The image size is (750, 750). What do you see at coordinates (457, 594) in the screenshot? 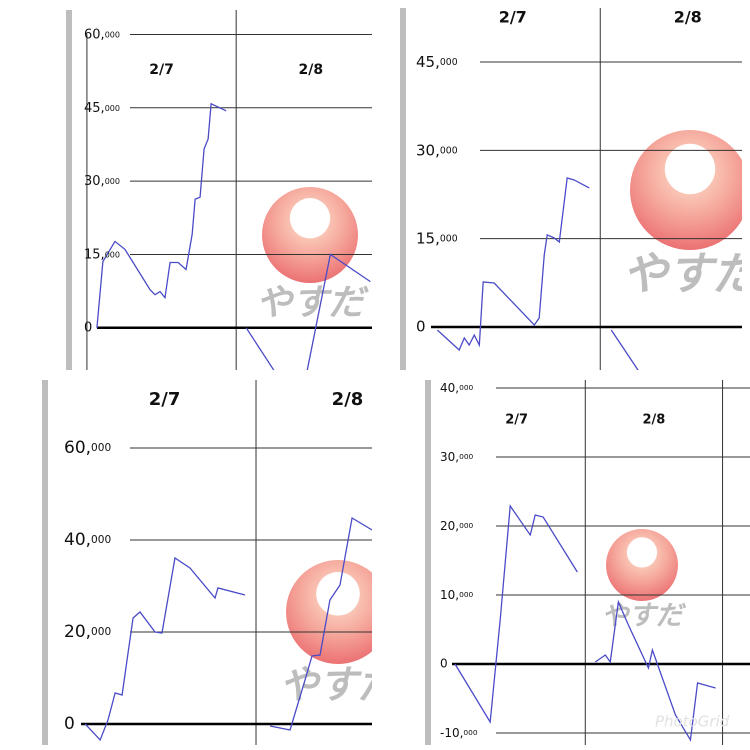
I see `y-tick-label: 10,000` at bounding box center [457, 594].